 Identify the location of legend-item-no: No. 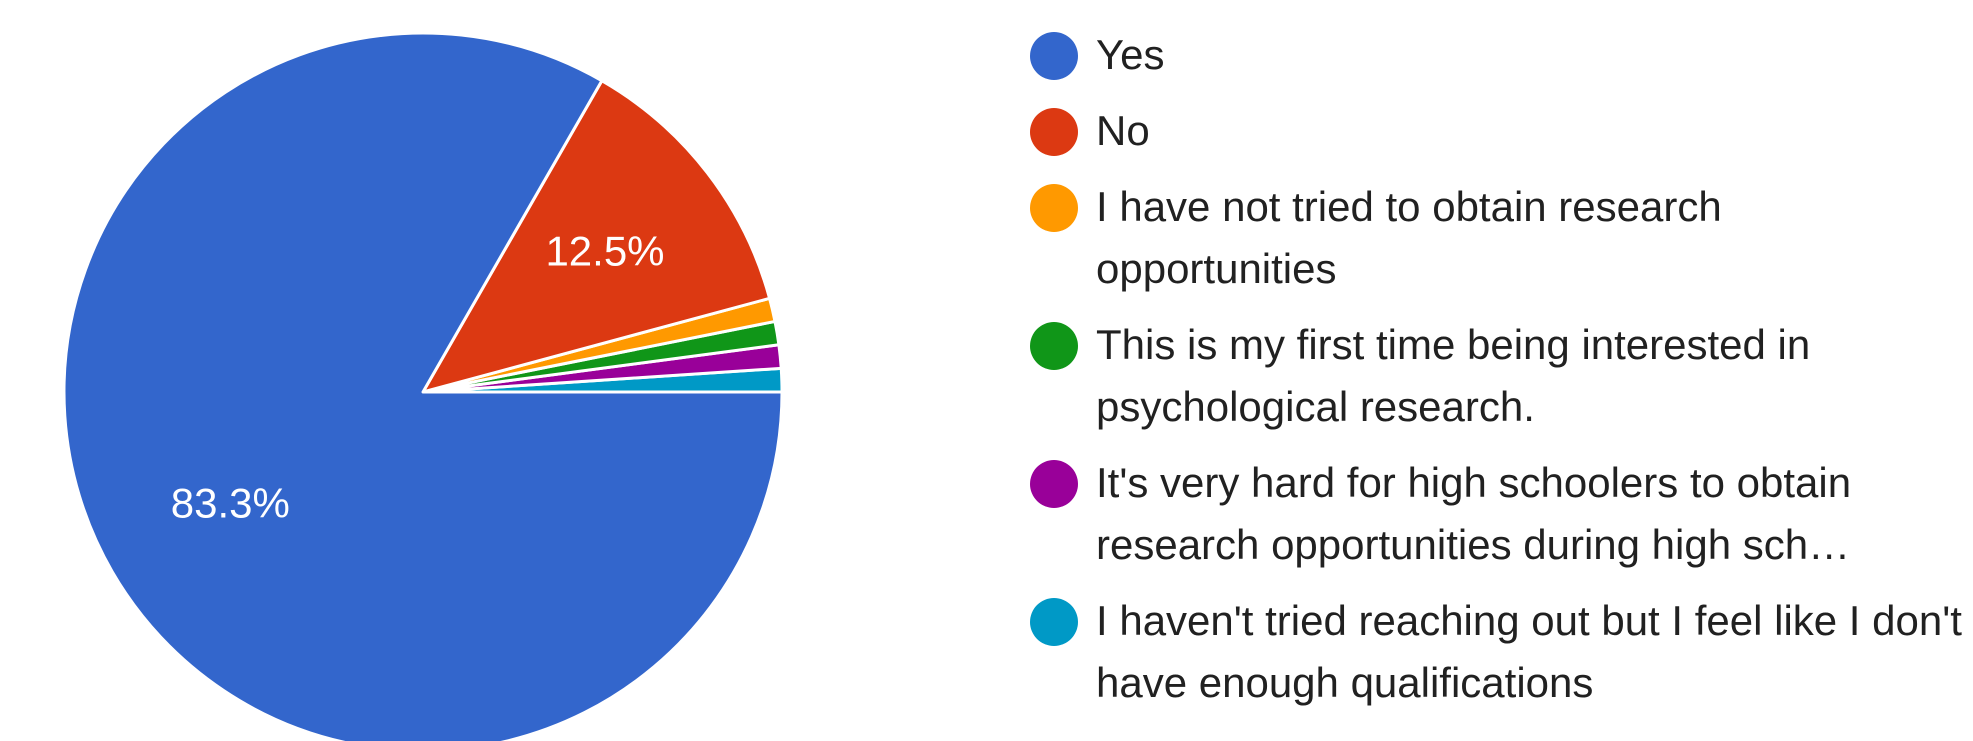
(1501, 134).